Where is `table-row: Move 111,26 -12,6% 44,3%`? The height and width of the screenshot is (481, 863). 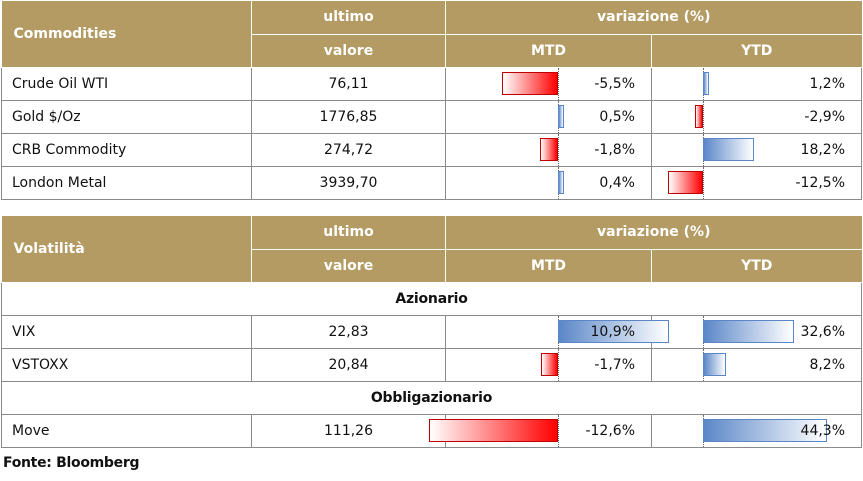
table-row: Move 111,26 -12,6% 44,3% is located at coordinates (432, 430).